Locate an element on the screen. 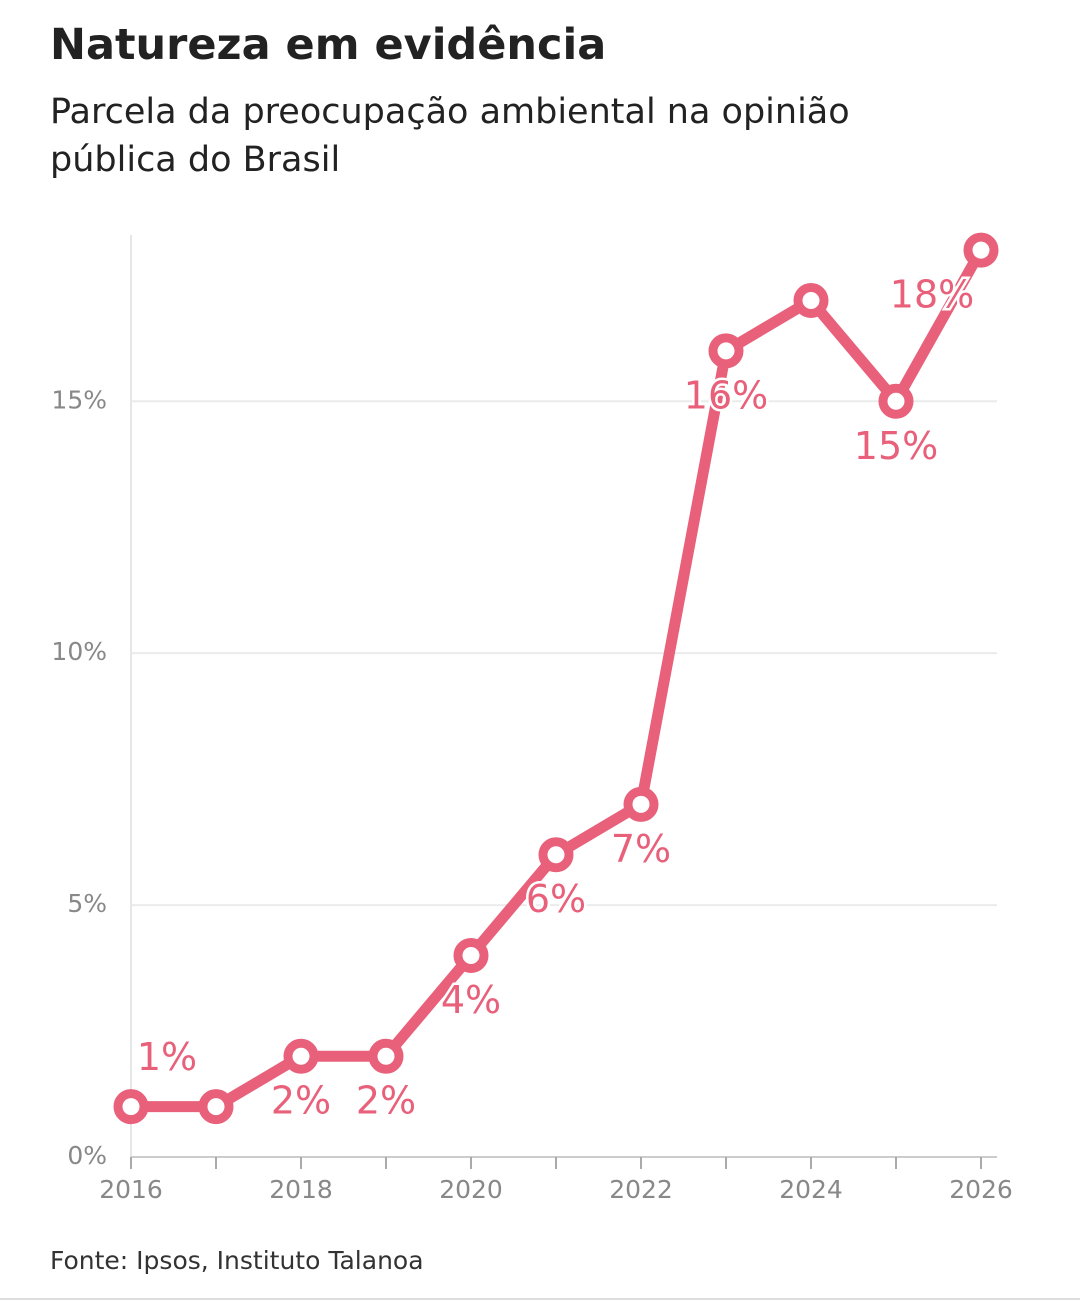 The image size is (1080, 1302). data-label: 15% is located at coordinates (896, 446).